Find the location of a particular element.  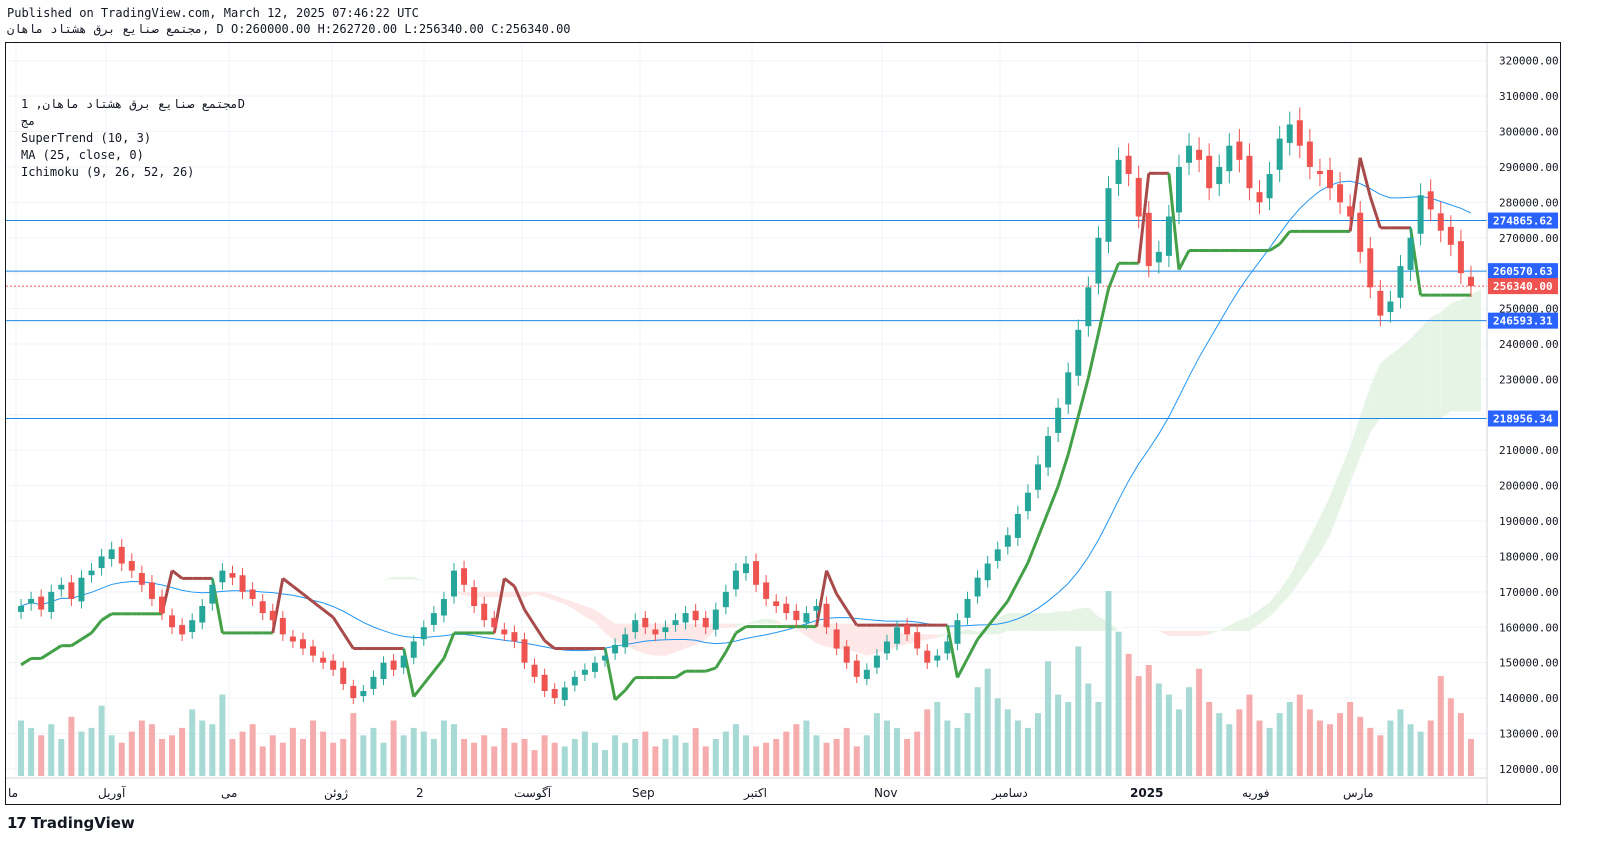

y-tick-label: 140000.00 is located at coordinates (1529, 698).